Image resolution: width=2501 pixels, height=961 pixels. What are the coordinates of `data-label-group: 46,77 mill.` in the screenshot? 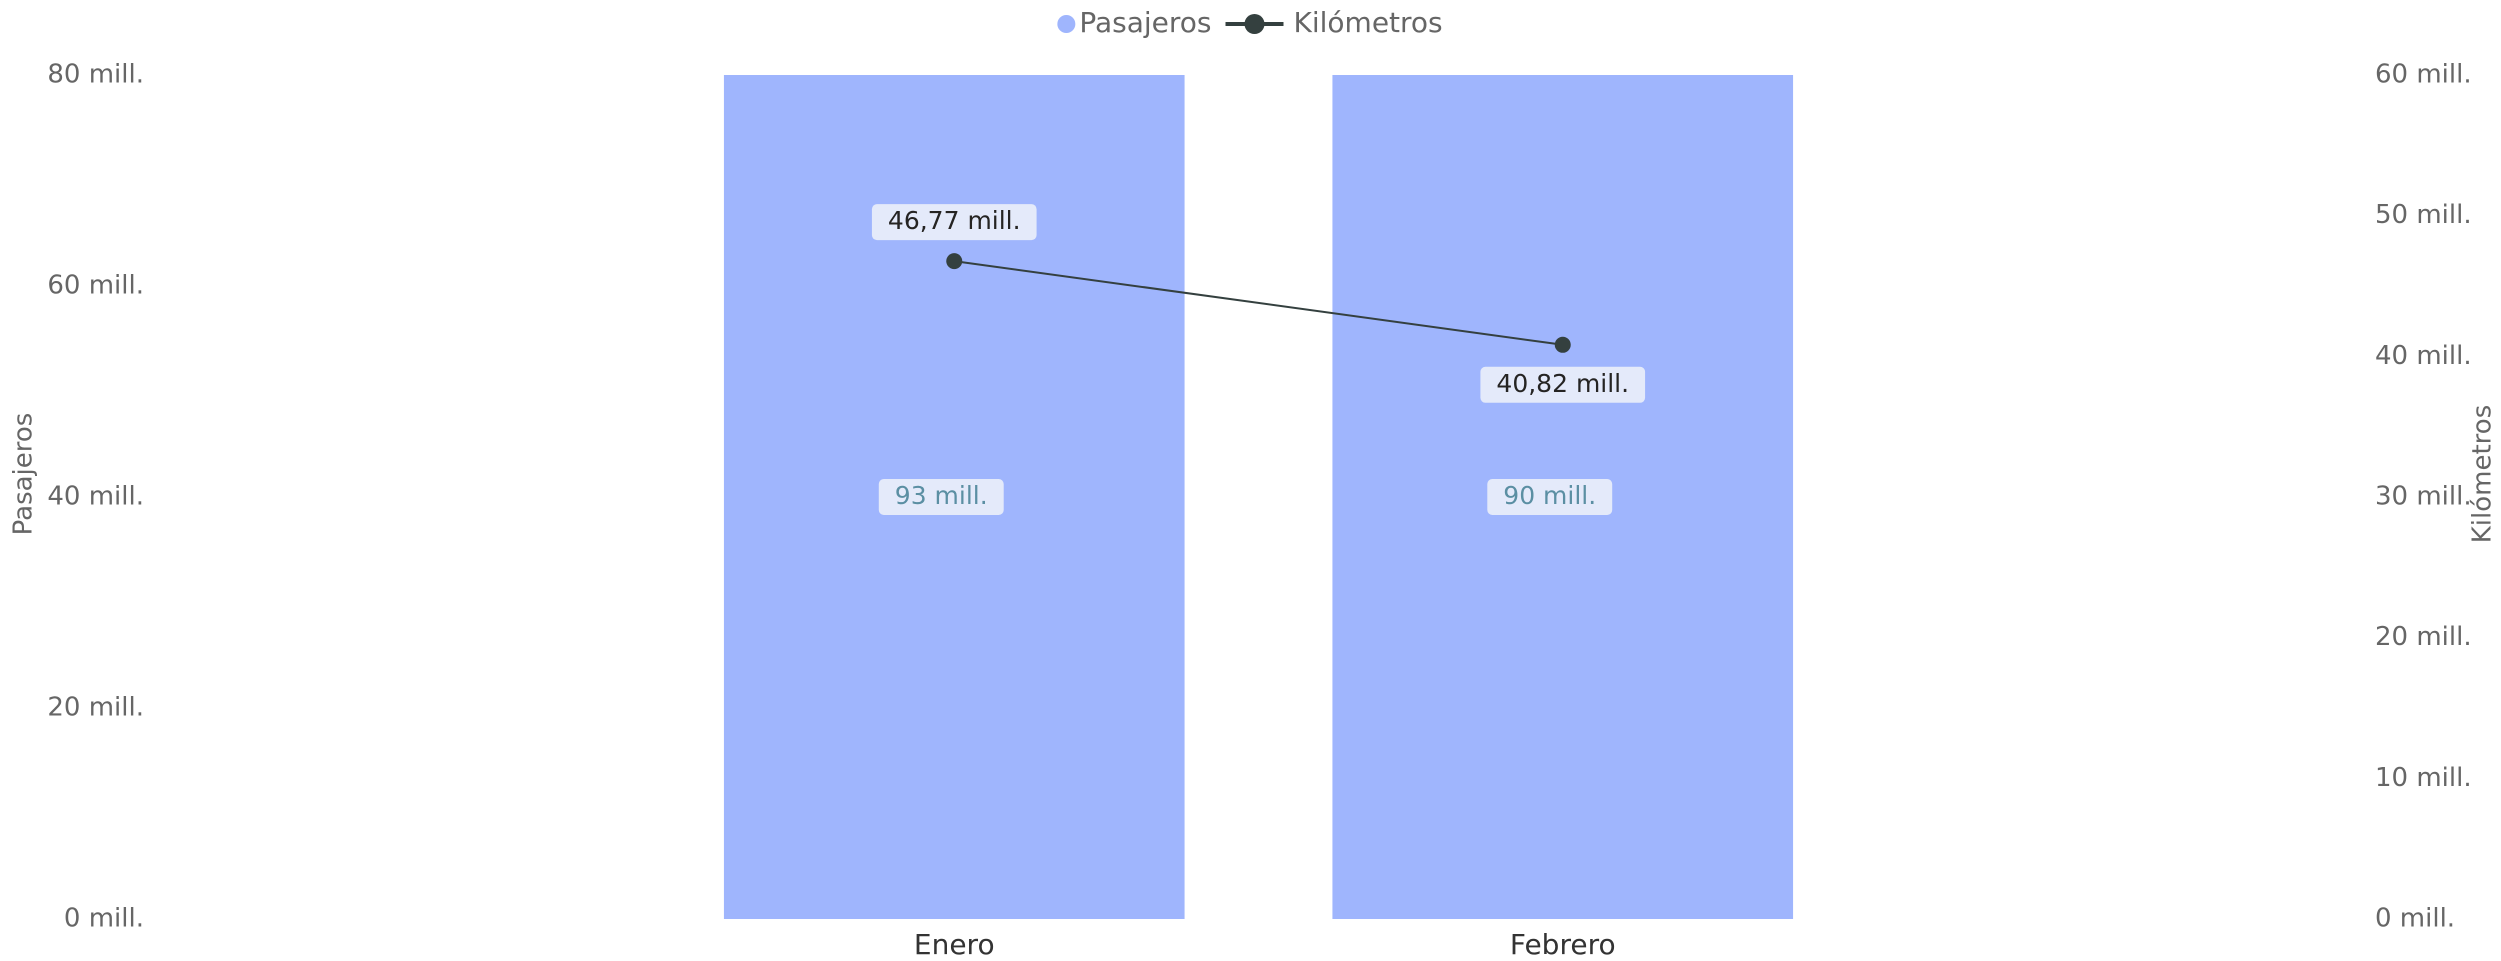 It's located at (954, 222).